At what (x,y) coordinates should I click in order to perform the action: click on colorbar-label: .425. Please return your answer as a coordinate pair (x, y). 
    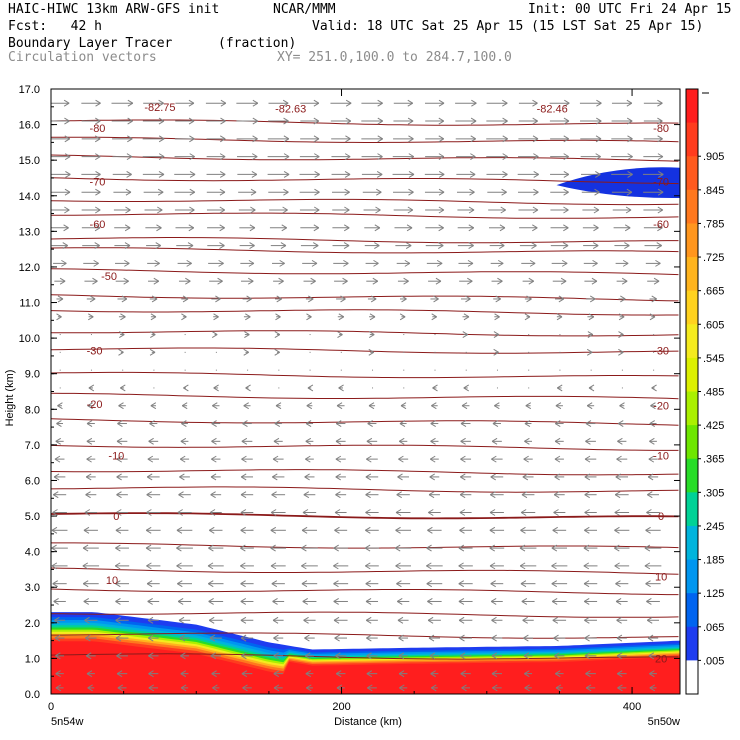
    Looking at the image, I should click on (713, 426).